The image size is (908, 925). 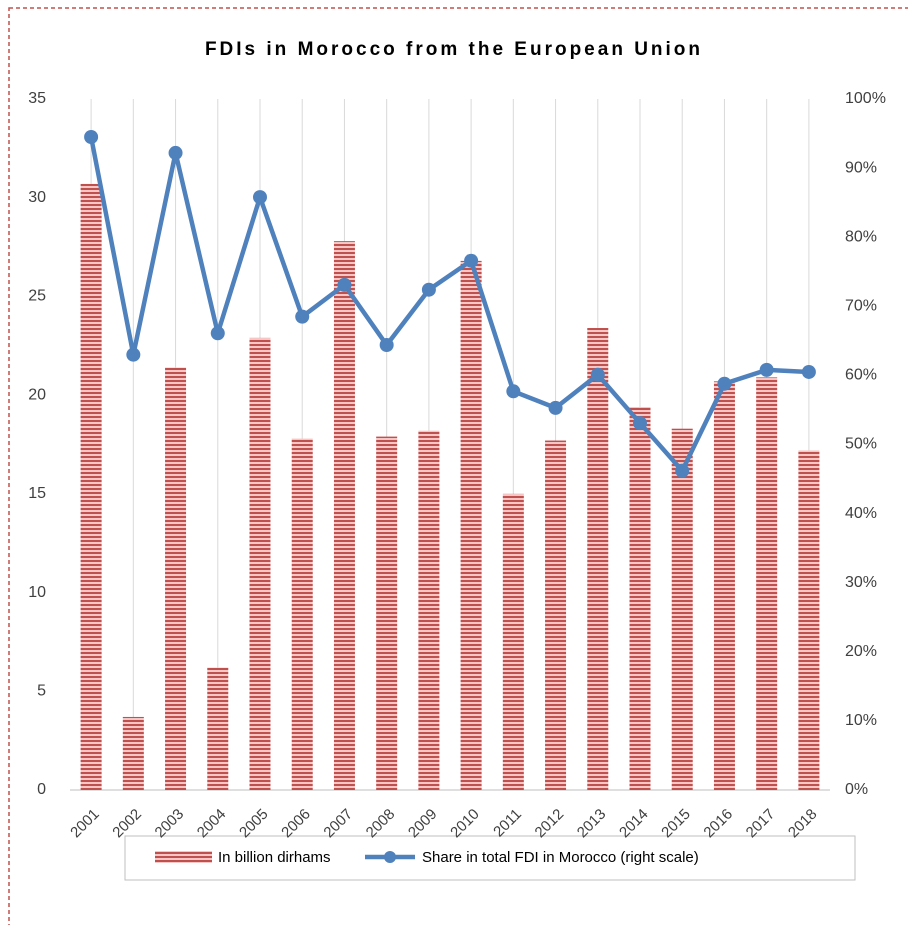 What do you see at coordinates (390, 857) in the screenshot?
I see `legend-marker` at bounding box center [390, 857].